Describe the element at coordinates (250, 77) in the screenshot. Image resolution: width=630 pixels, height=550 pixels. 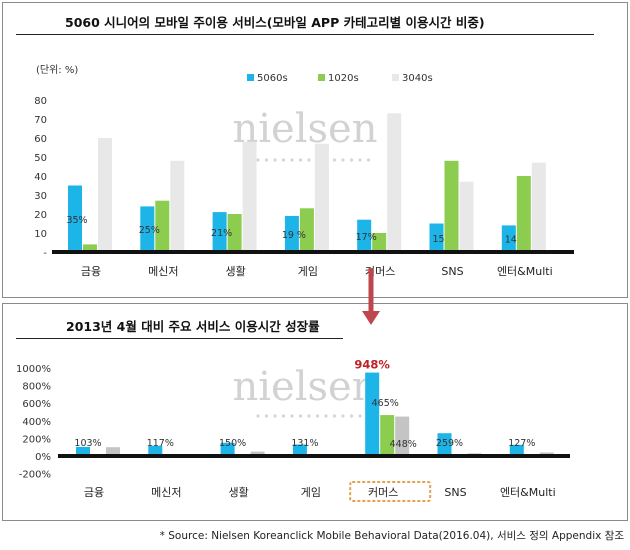
I see `legend-swatch-5060s` at that location.